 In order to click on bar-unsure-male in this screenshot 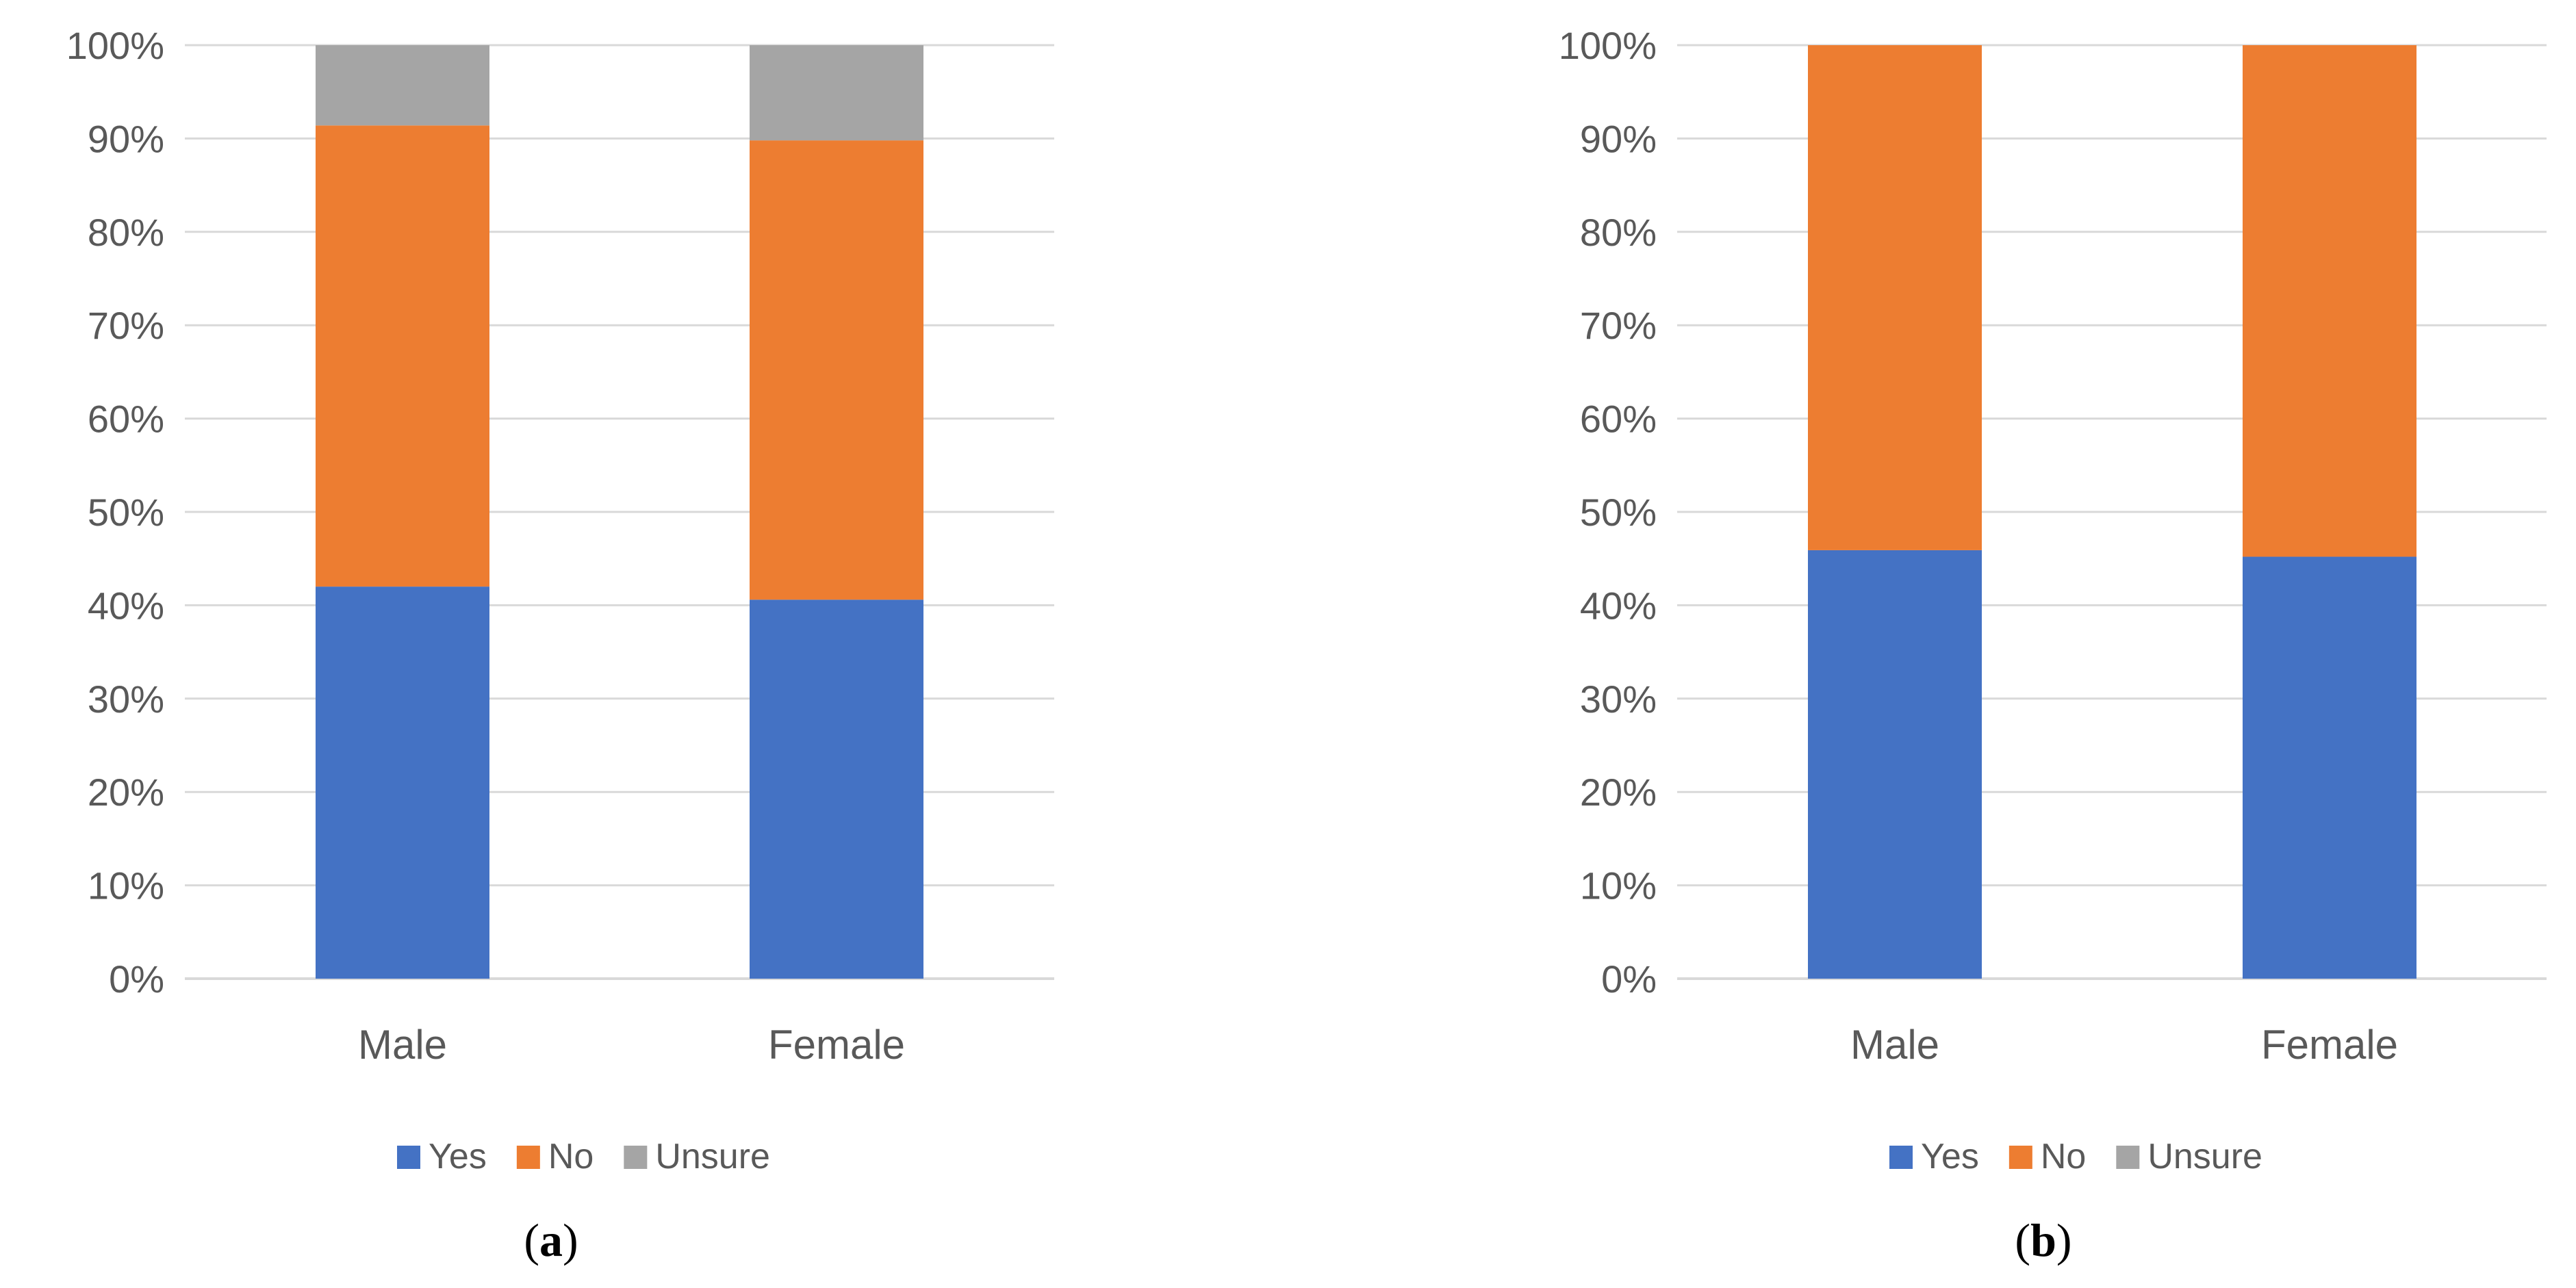, I will do `click(402, 85)`.